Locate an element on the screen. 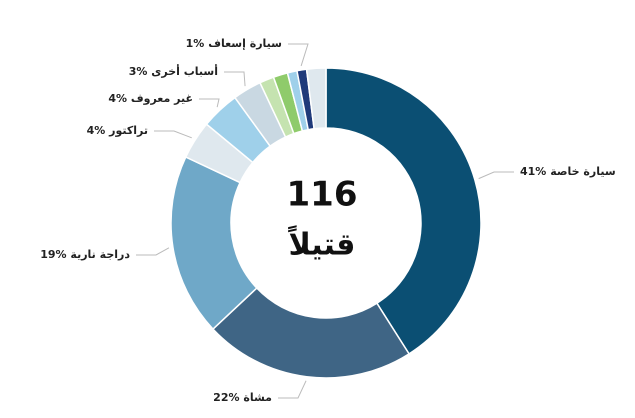 The height and width of the screenshot is (418, 635). slice-category: غير معروف is located at coordinates (162, 98).